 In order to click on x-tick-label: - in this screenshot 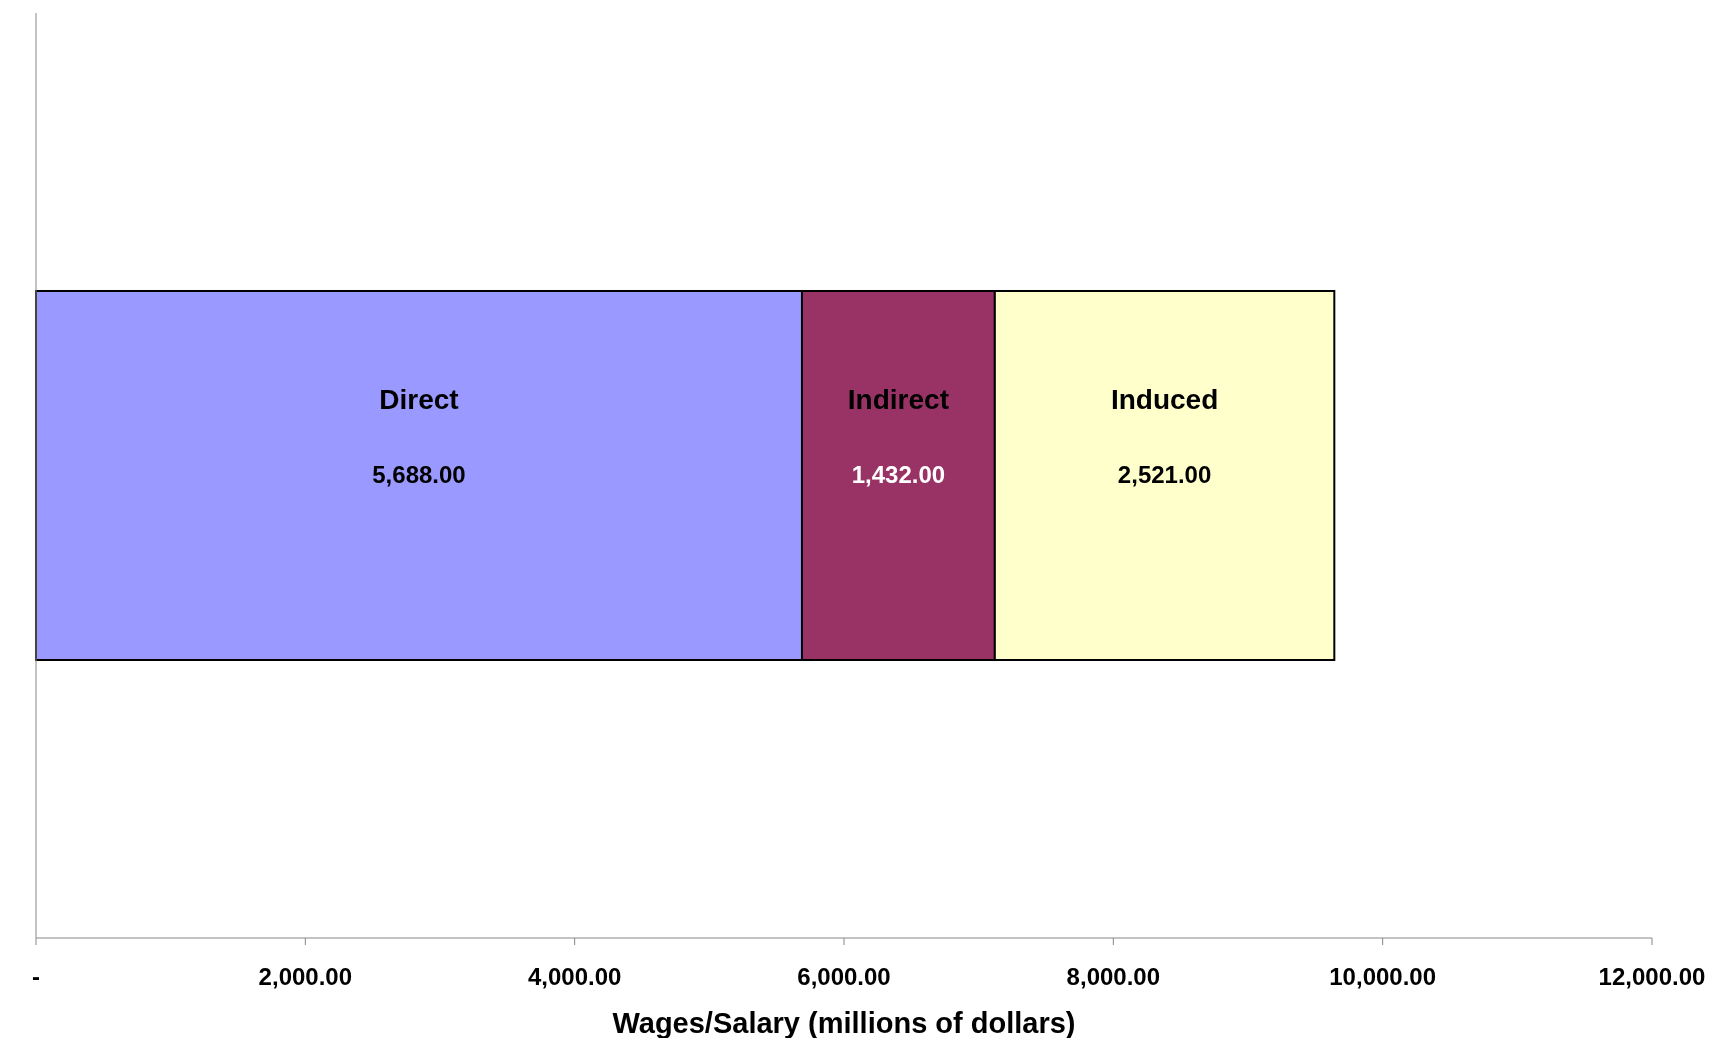, I will do `click(36, 976)`.